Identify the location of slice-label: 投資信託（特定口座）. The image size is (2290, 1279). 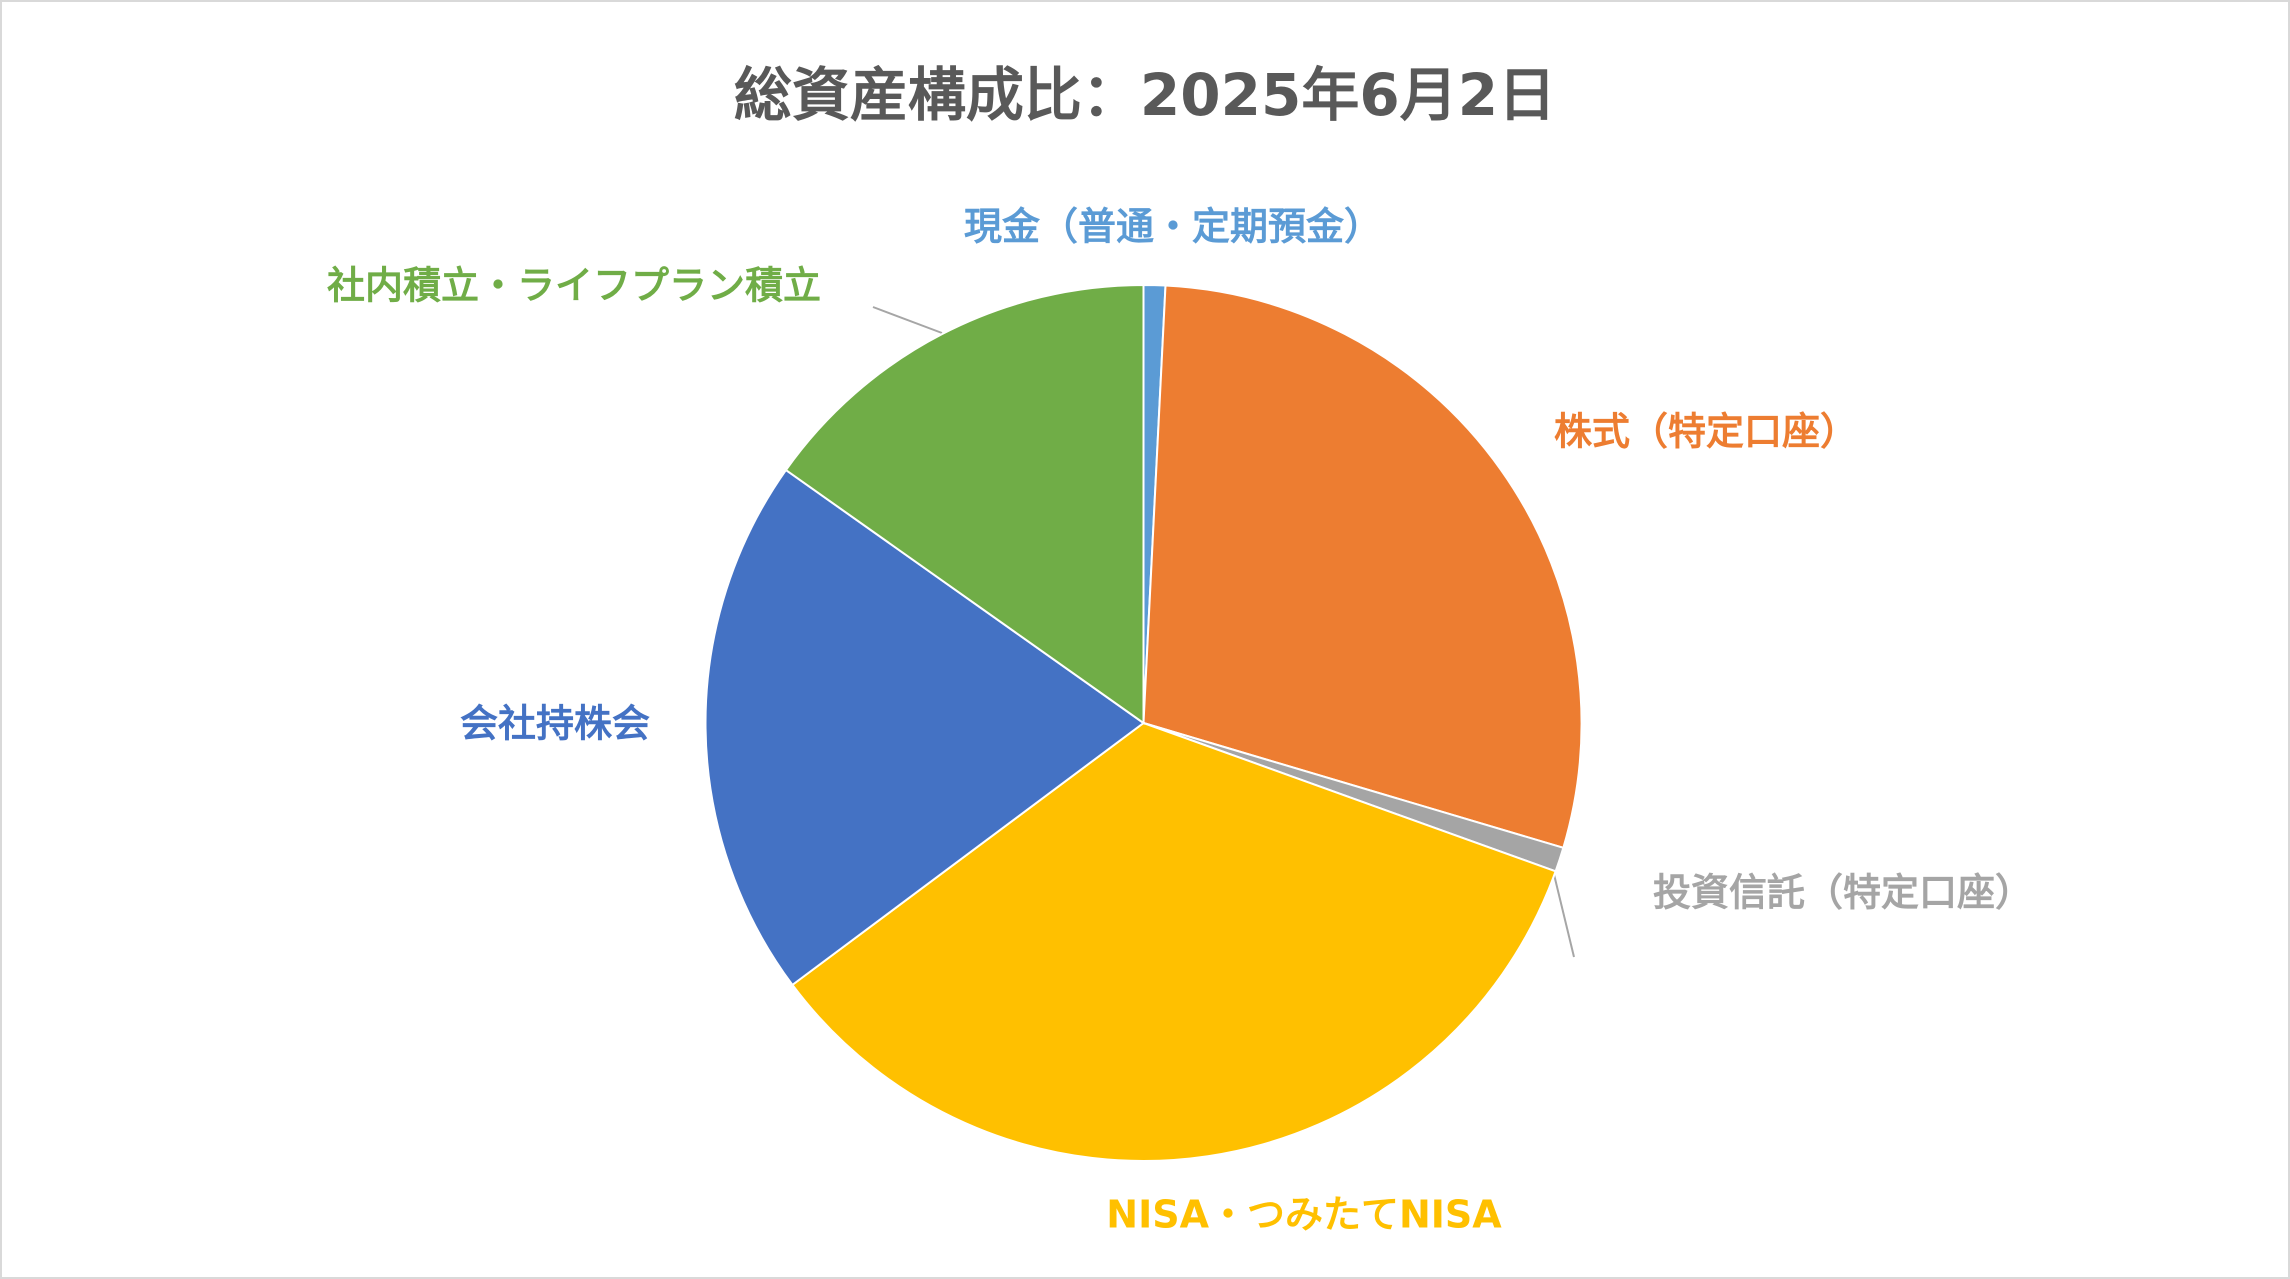
(1843, 893).